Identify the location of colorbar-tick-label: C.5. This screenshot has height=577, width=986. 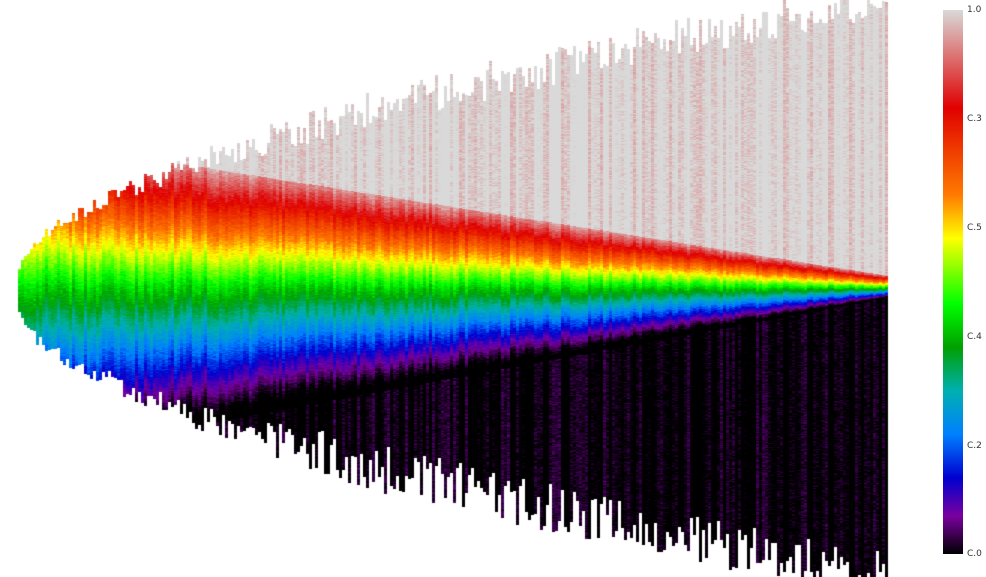
(974, 228).